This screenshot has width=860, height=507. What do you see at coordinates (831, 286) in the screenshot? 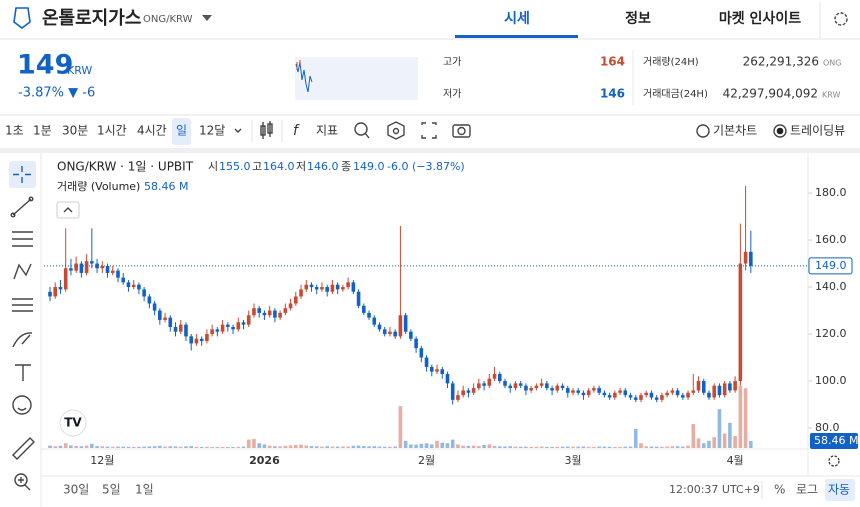
I see `y-tick-label: 140.0` at bounding box center [831, 286].